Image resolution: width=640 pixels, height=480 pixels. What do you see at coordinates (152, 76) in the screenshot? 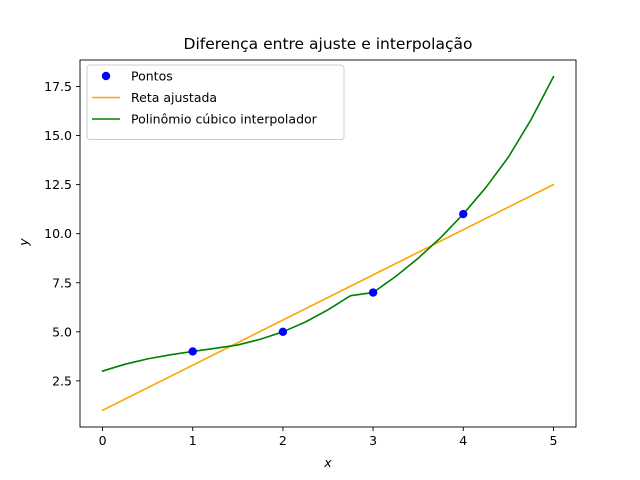
I see `legend-label: Pontos` at bounding box center [152, 76].